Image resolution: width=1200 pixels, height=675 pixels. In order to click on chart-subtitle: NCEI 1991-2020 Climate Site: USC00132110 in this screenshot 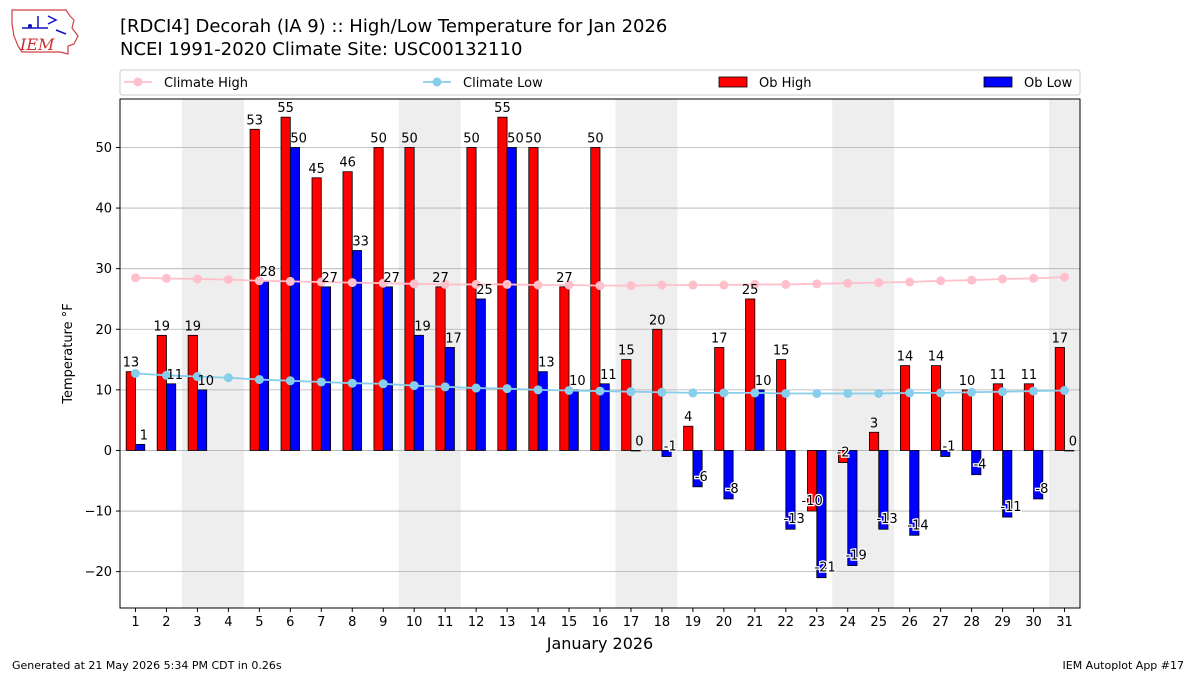, I will do `click(321, 49)`.